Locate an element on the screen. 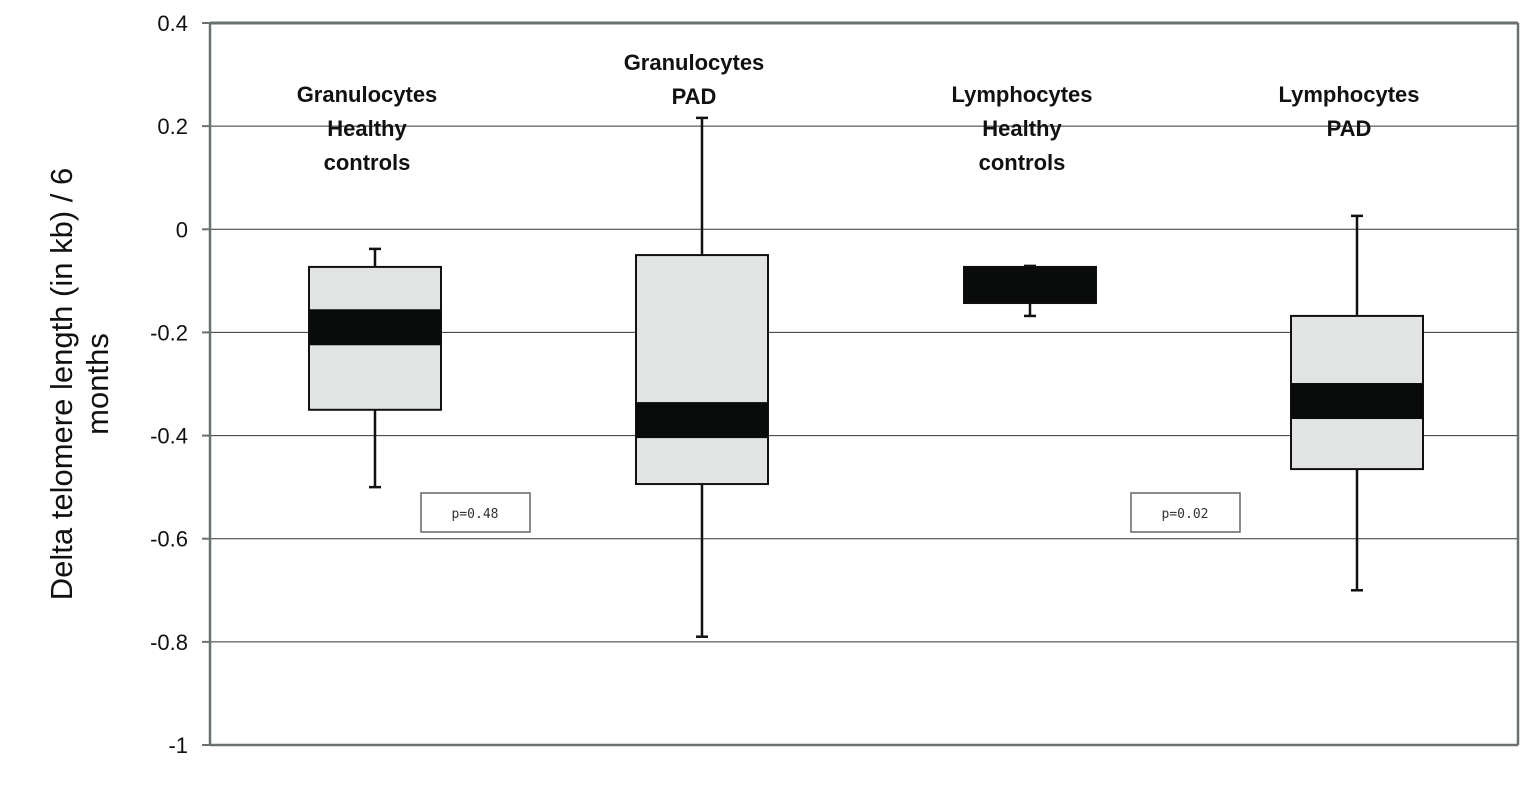  y-tick-label: 0 is located at coordinates (182, 229).